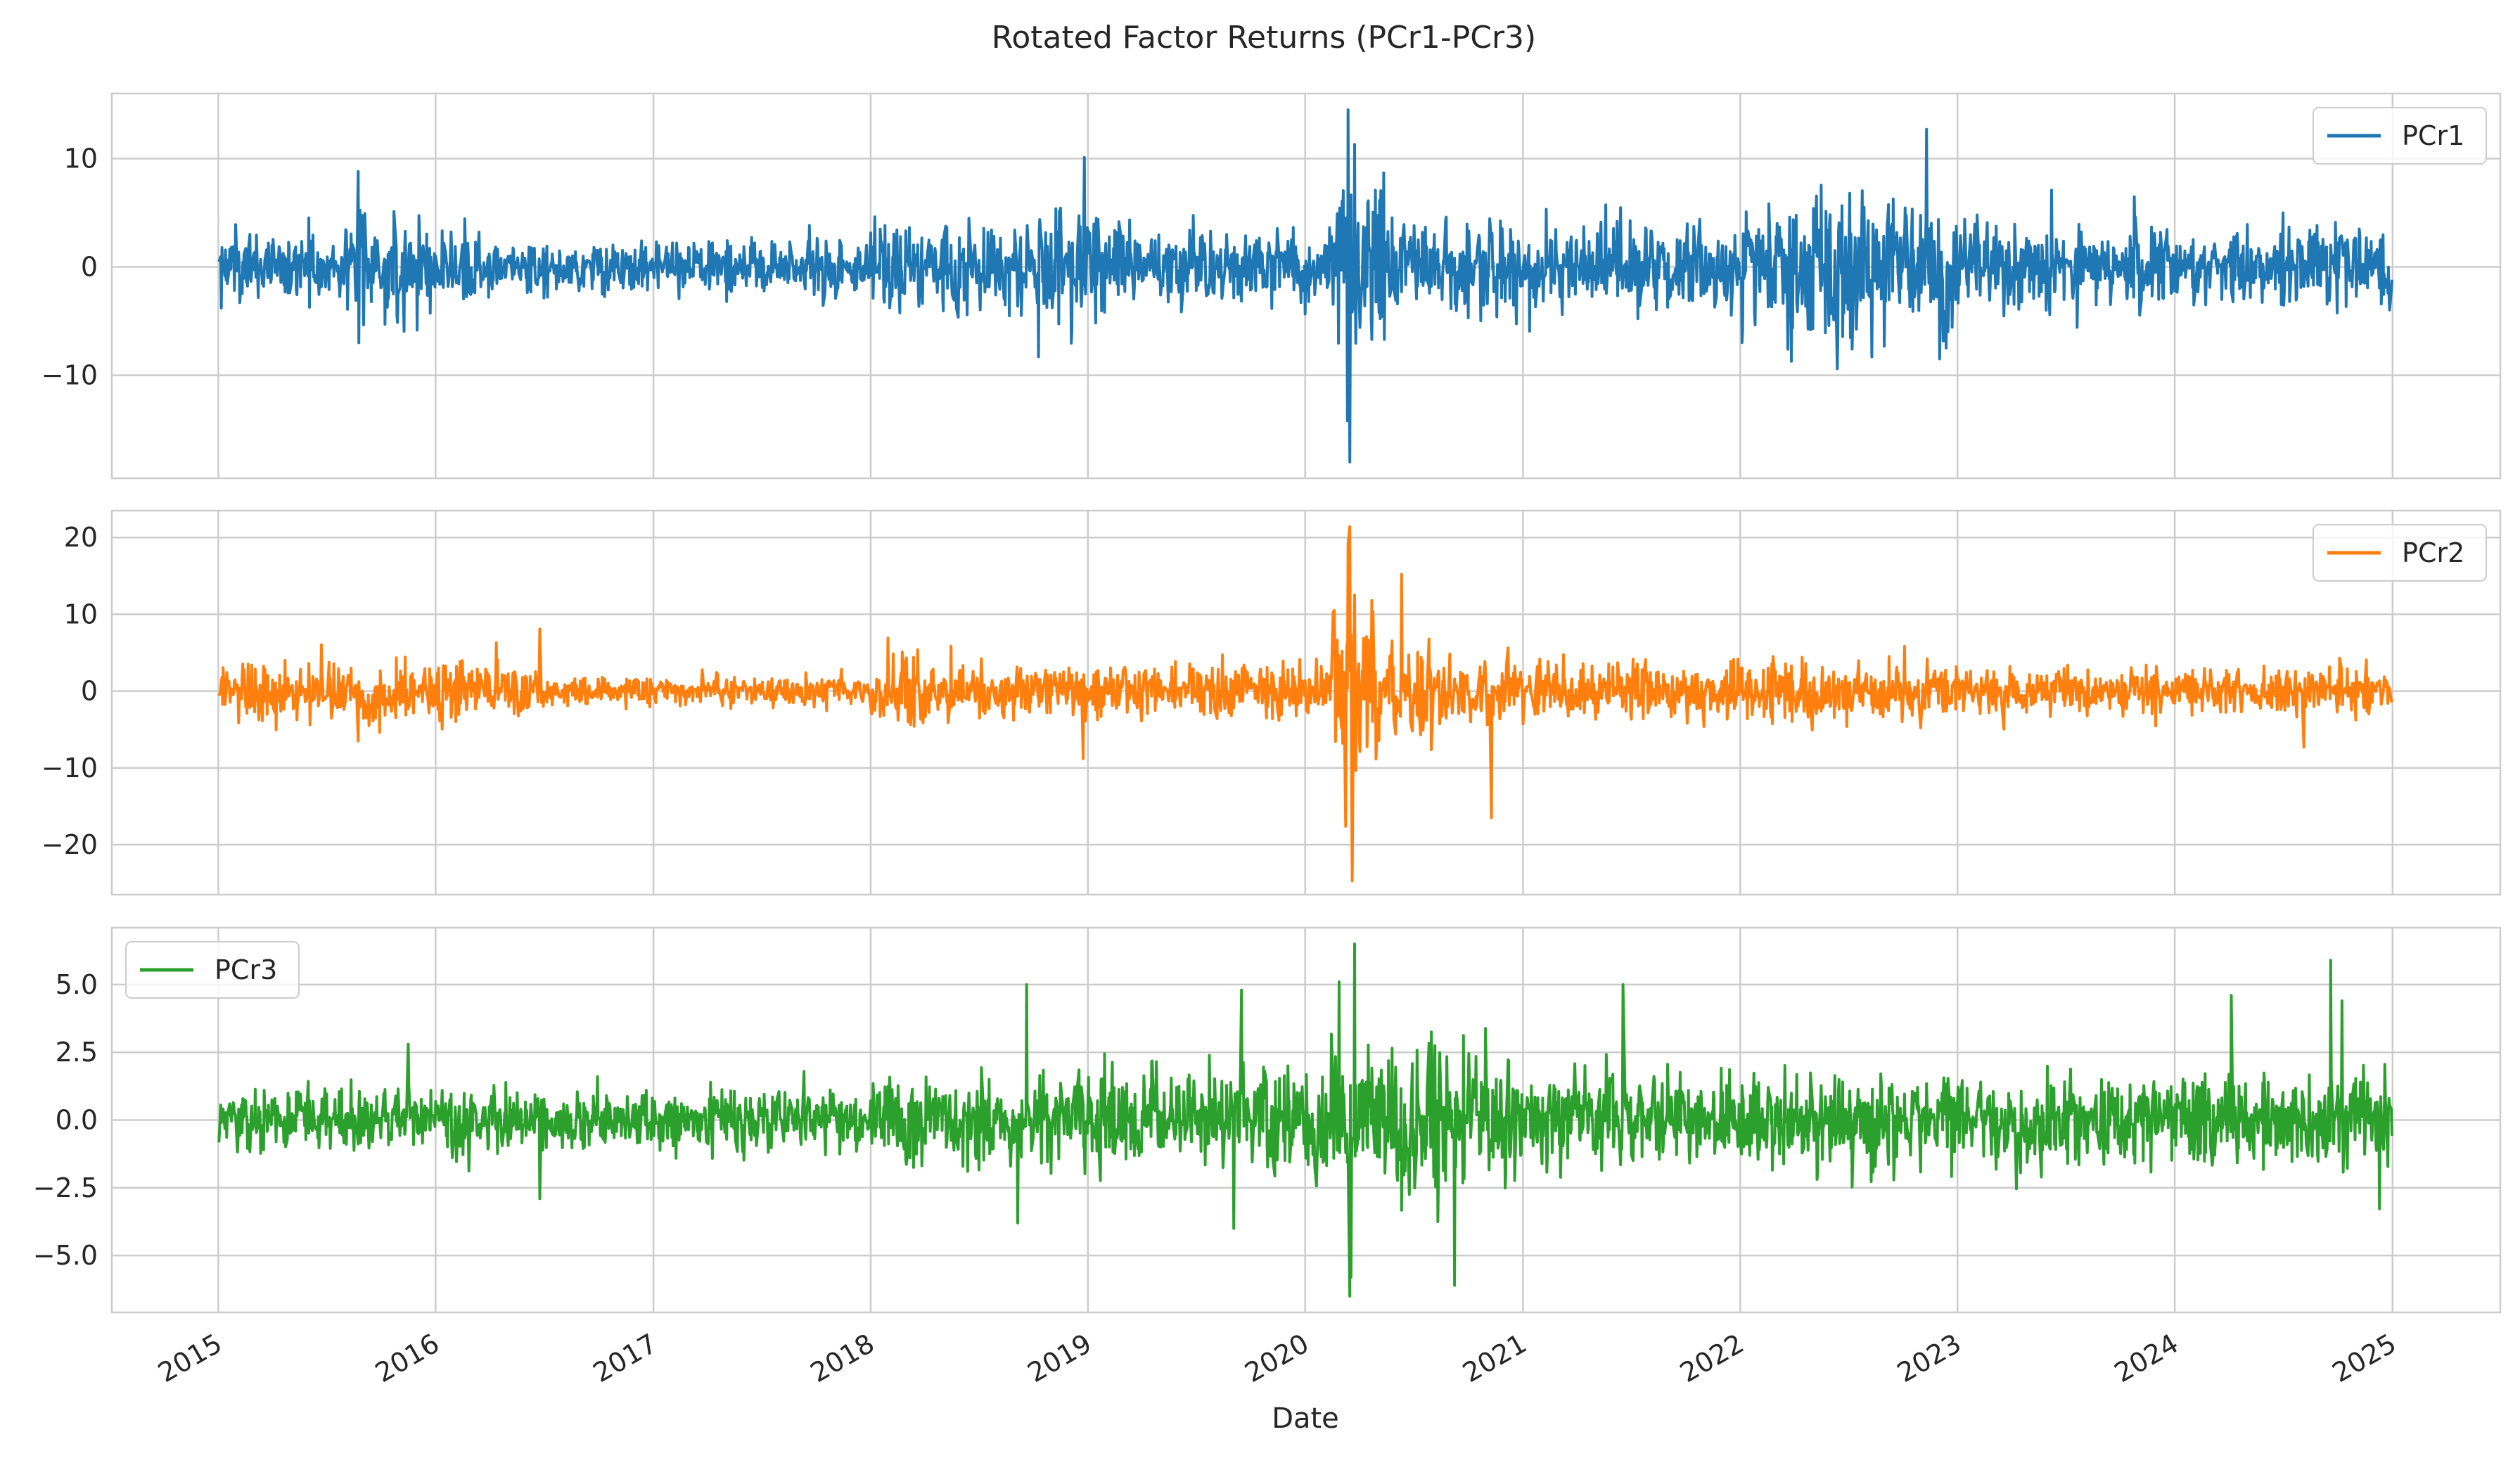  I want to click on x-tick-label: 2016, so click(407, 1358).